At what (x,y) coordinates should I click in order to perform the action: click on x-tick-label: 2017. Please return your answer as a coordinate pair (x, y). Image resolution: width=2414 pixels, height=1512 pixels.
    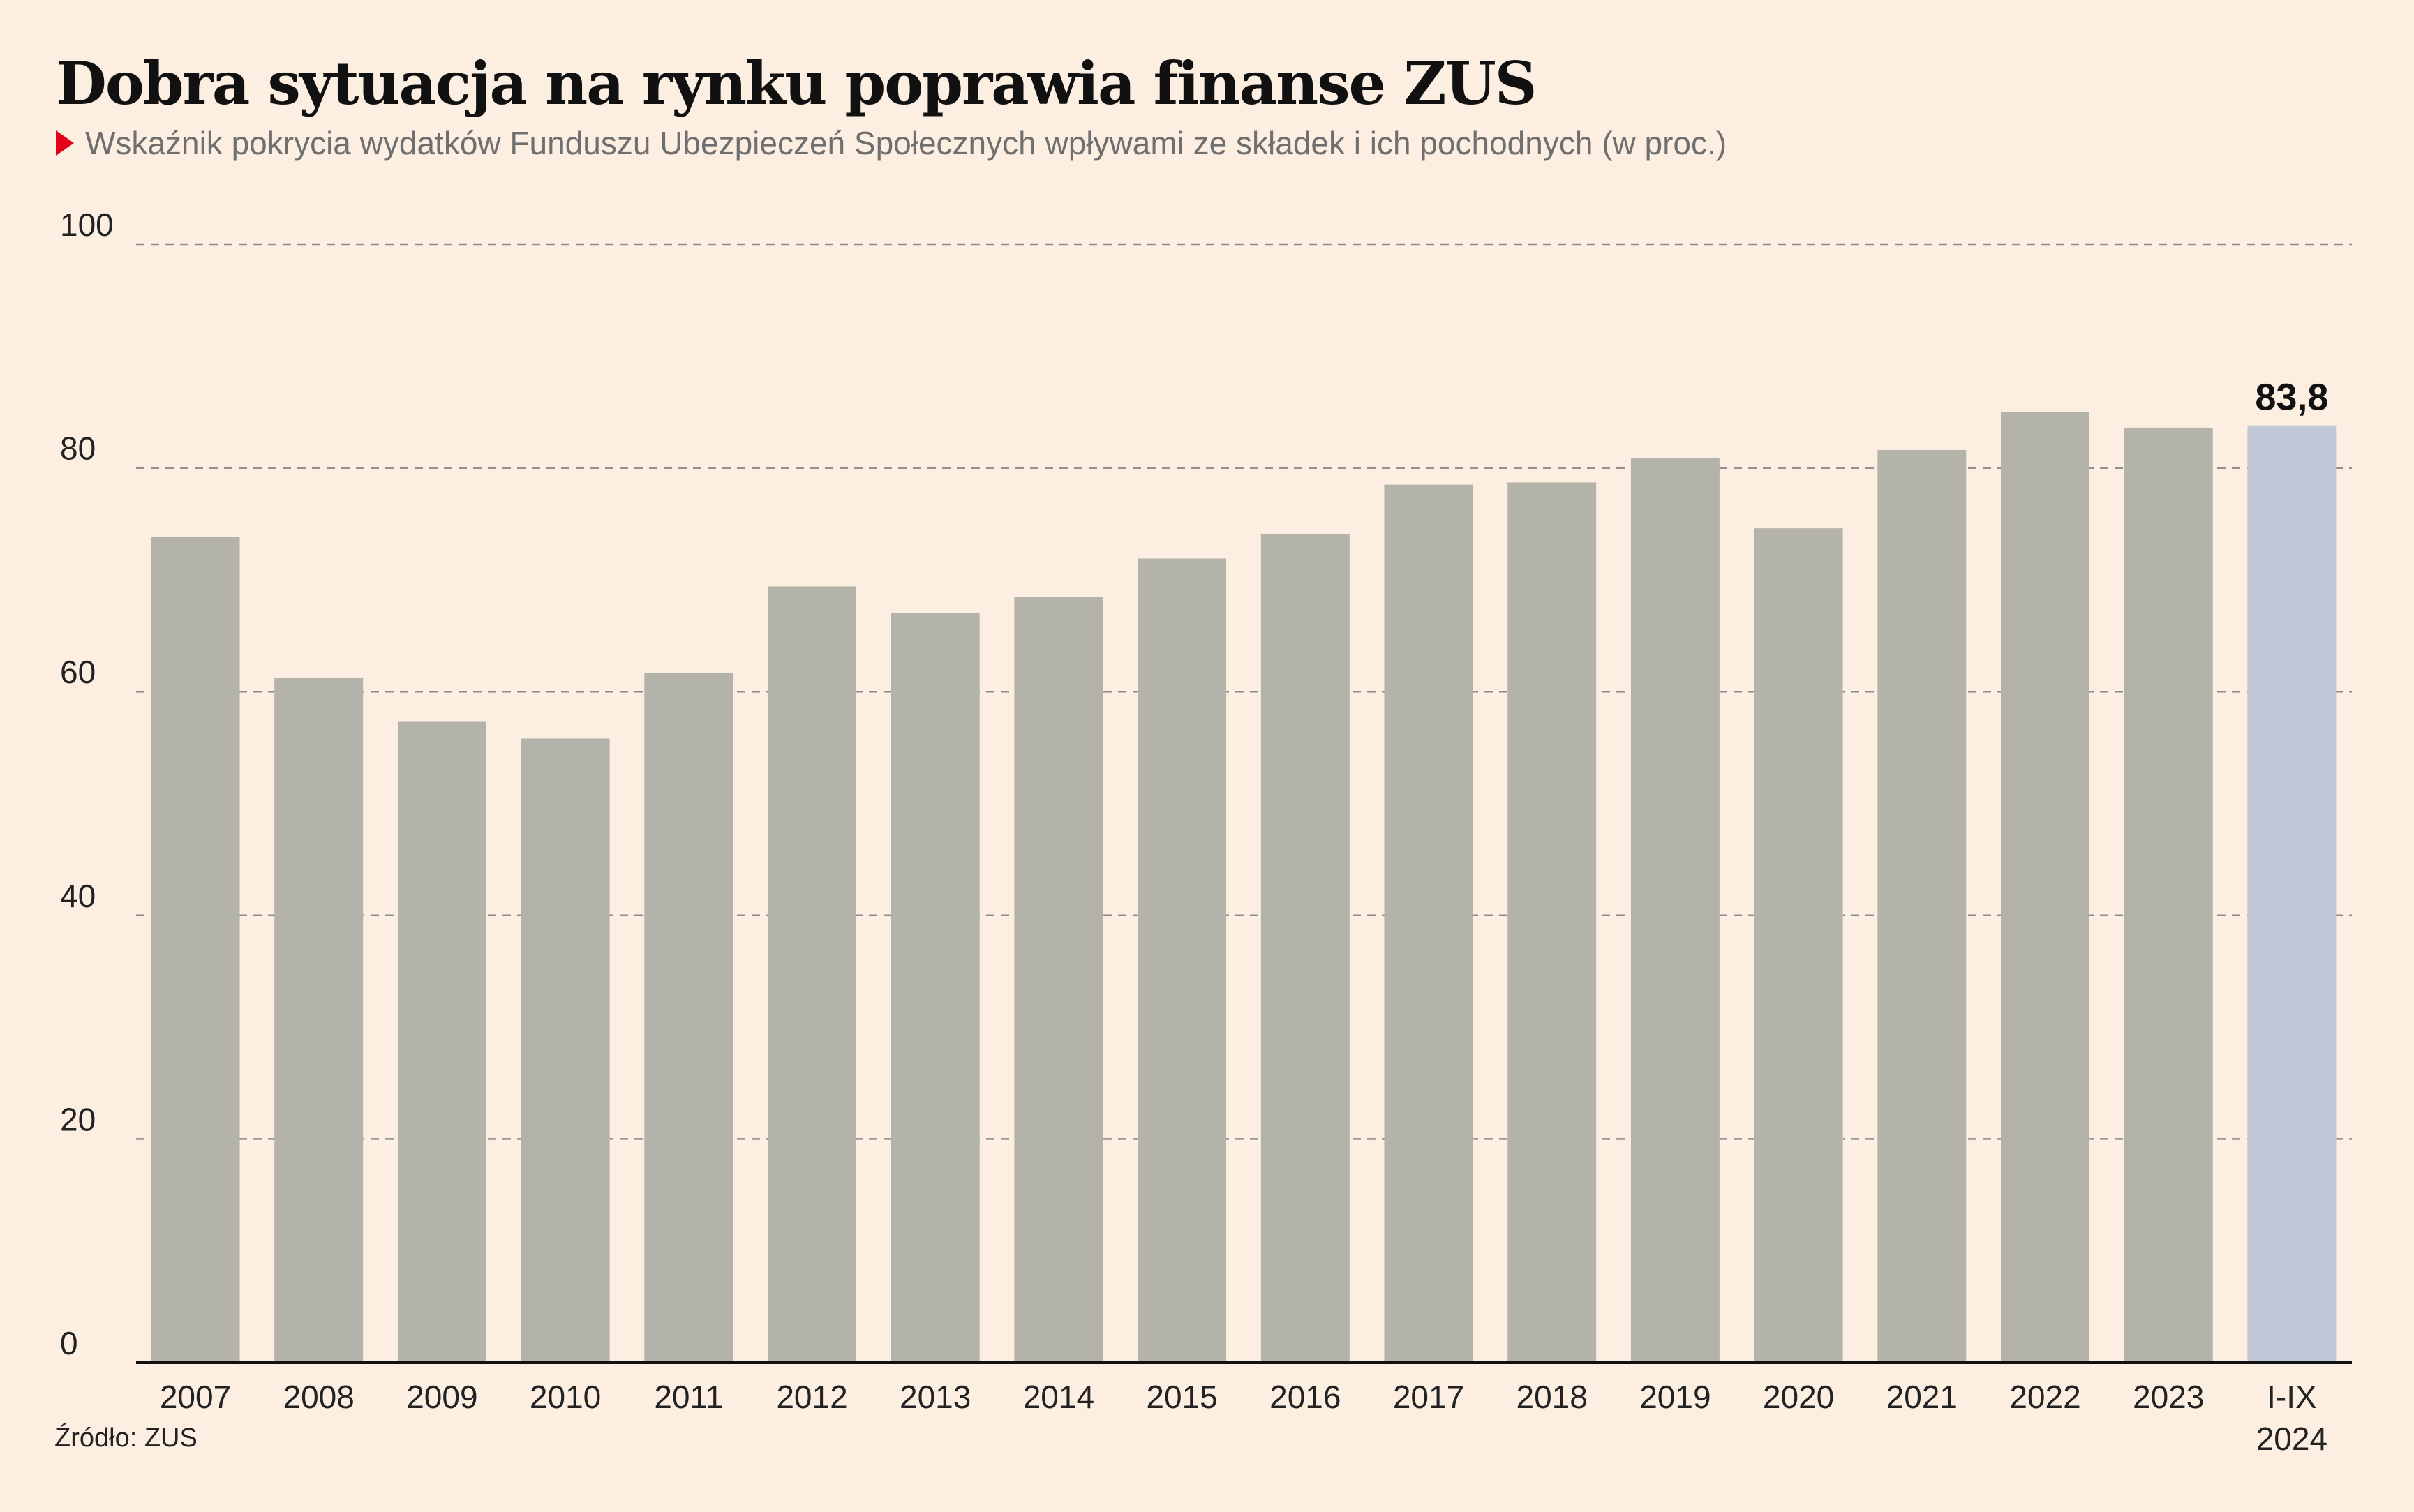
    Looking at the image, I should click on (1428, 1397).